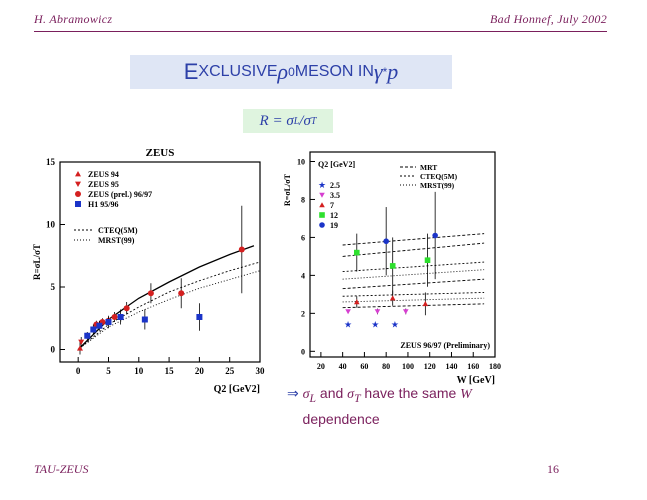  What do you see at coordinates (451, 366) in the screenshot?
I see `x-tick-label: 140` at bounding box center [451, 366].